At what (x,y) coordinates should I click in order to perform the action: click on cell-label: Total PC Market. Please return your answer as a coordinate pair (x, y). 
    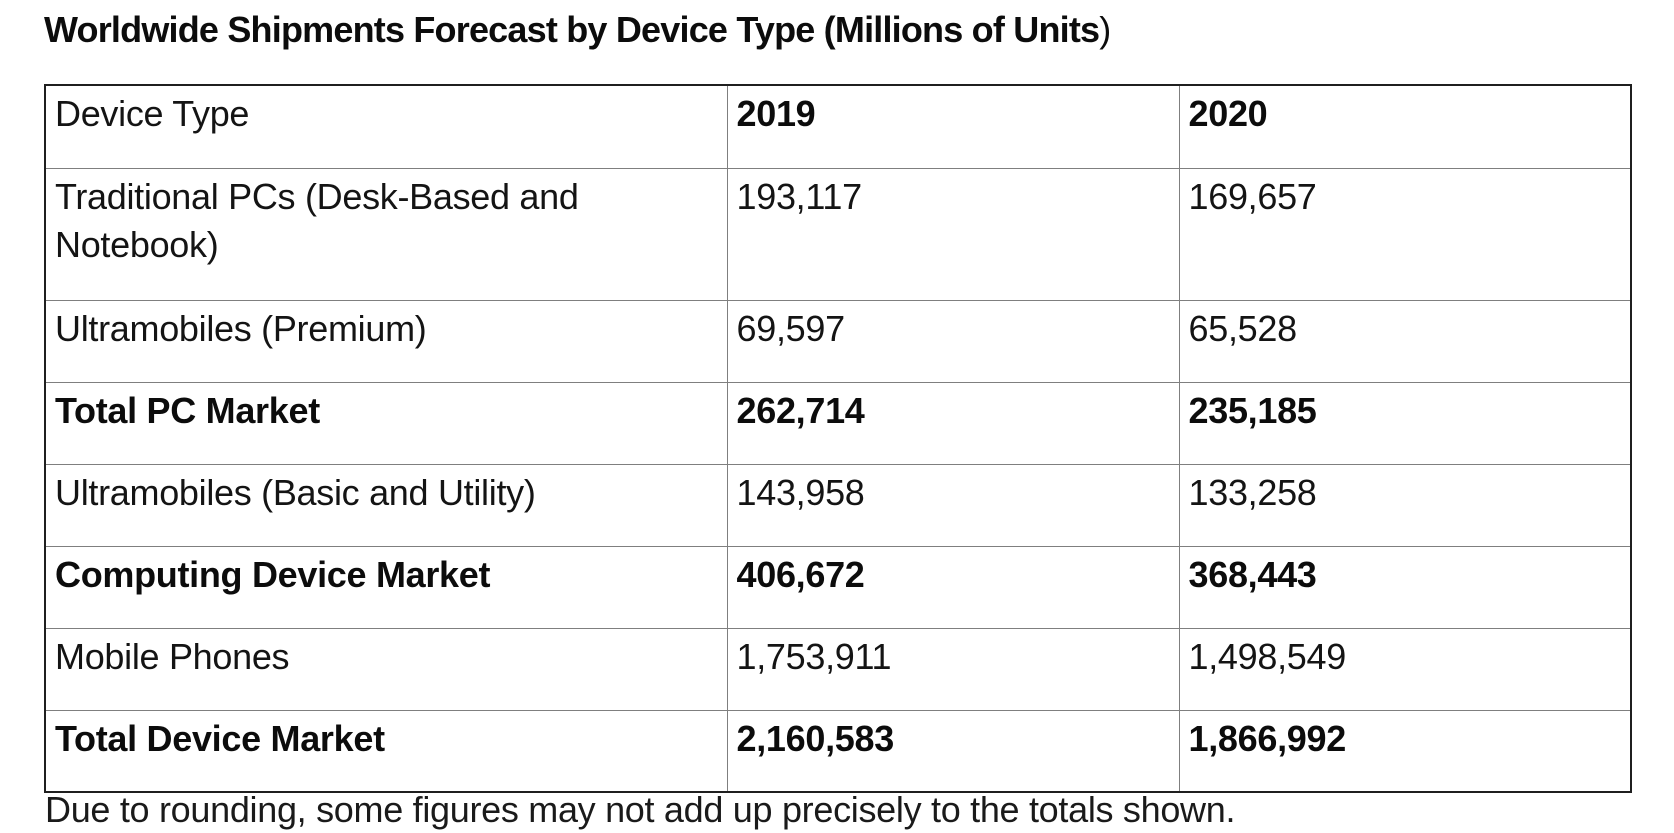
    Looking at the image, I should click on (386, 423).